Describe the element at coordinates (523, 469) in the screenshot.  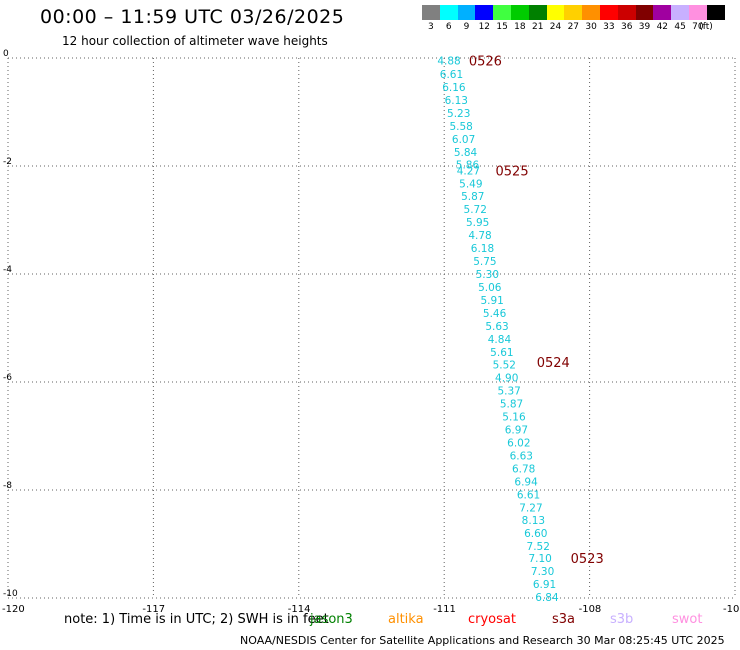
I see `wave-height-label: 6.78` at that location.